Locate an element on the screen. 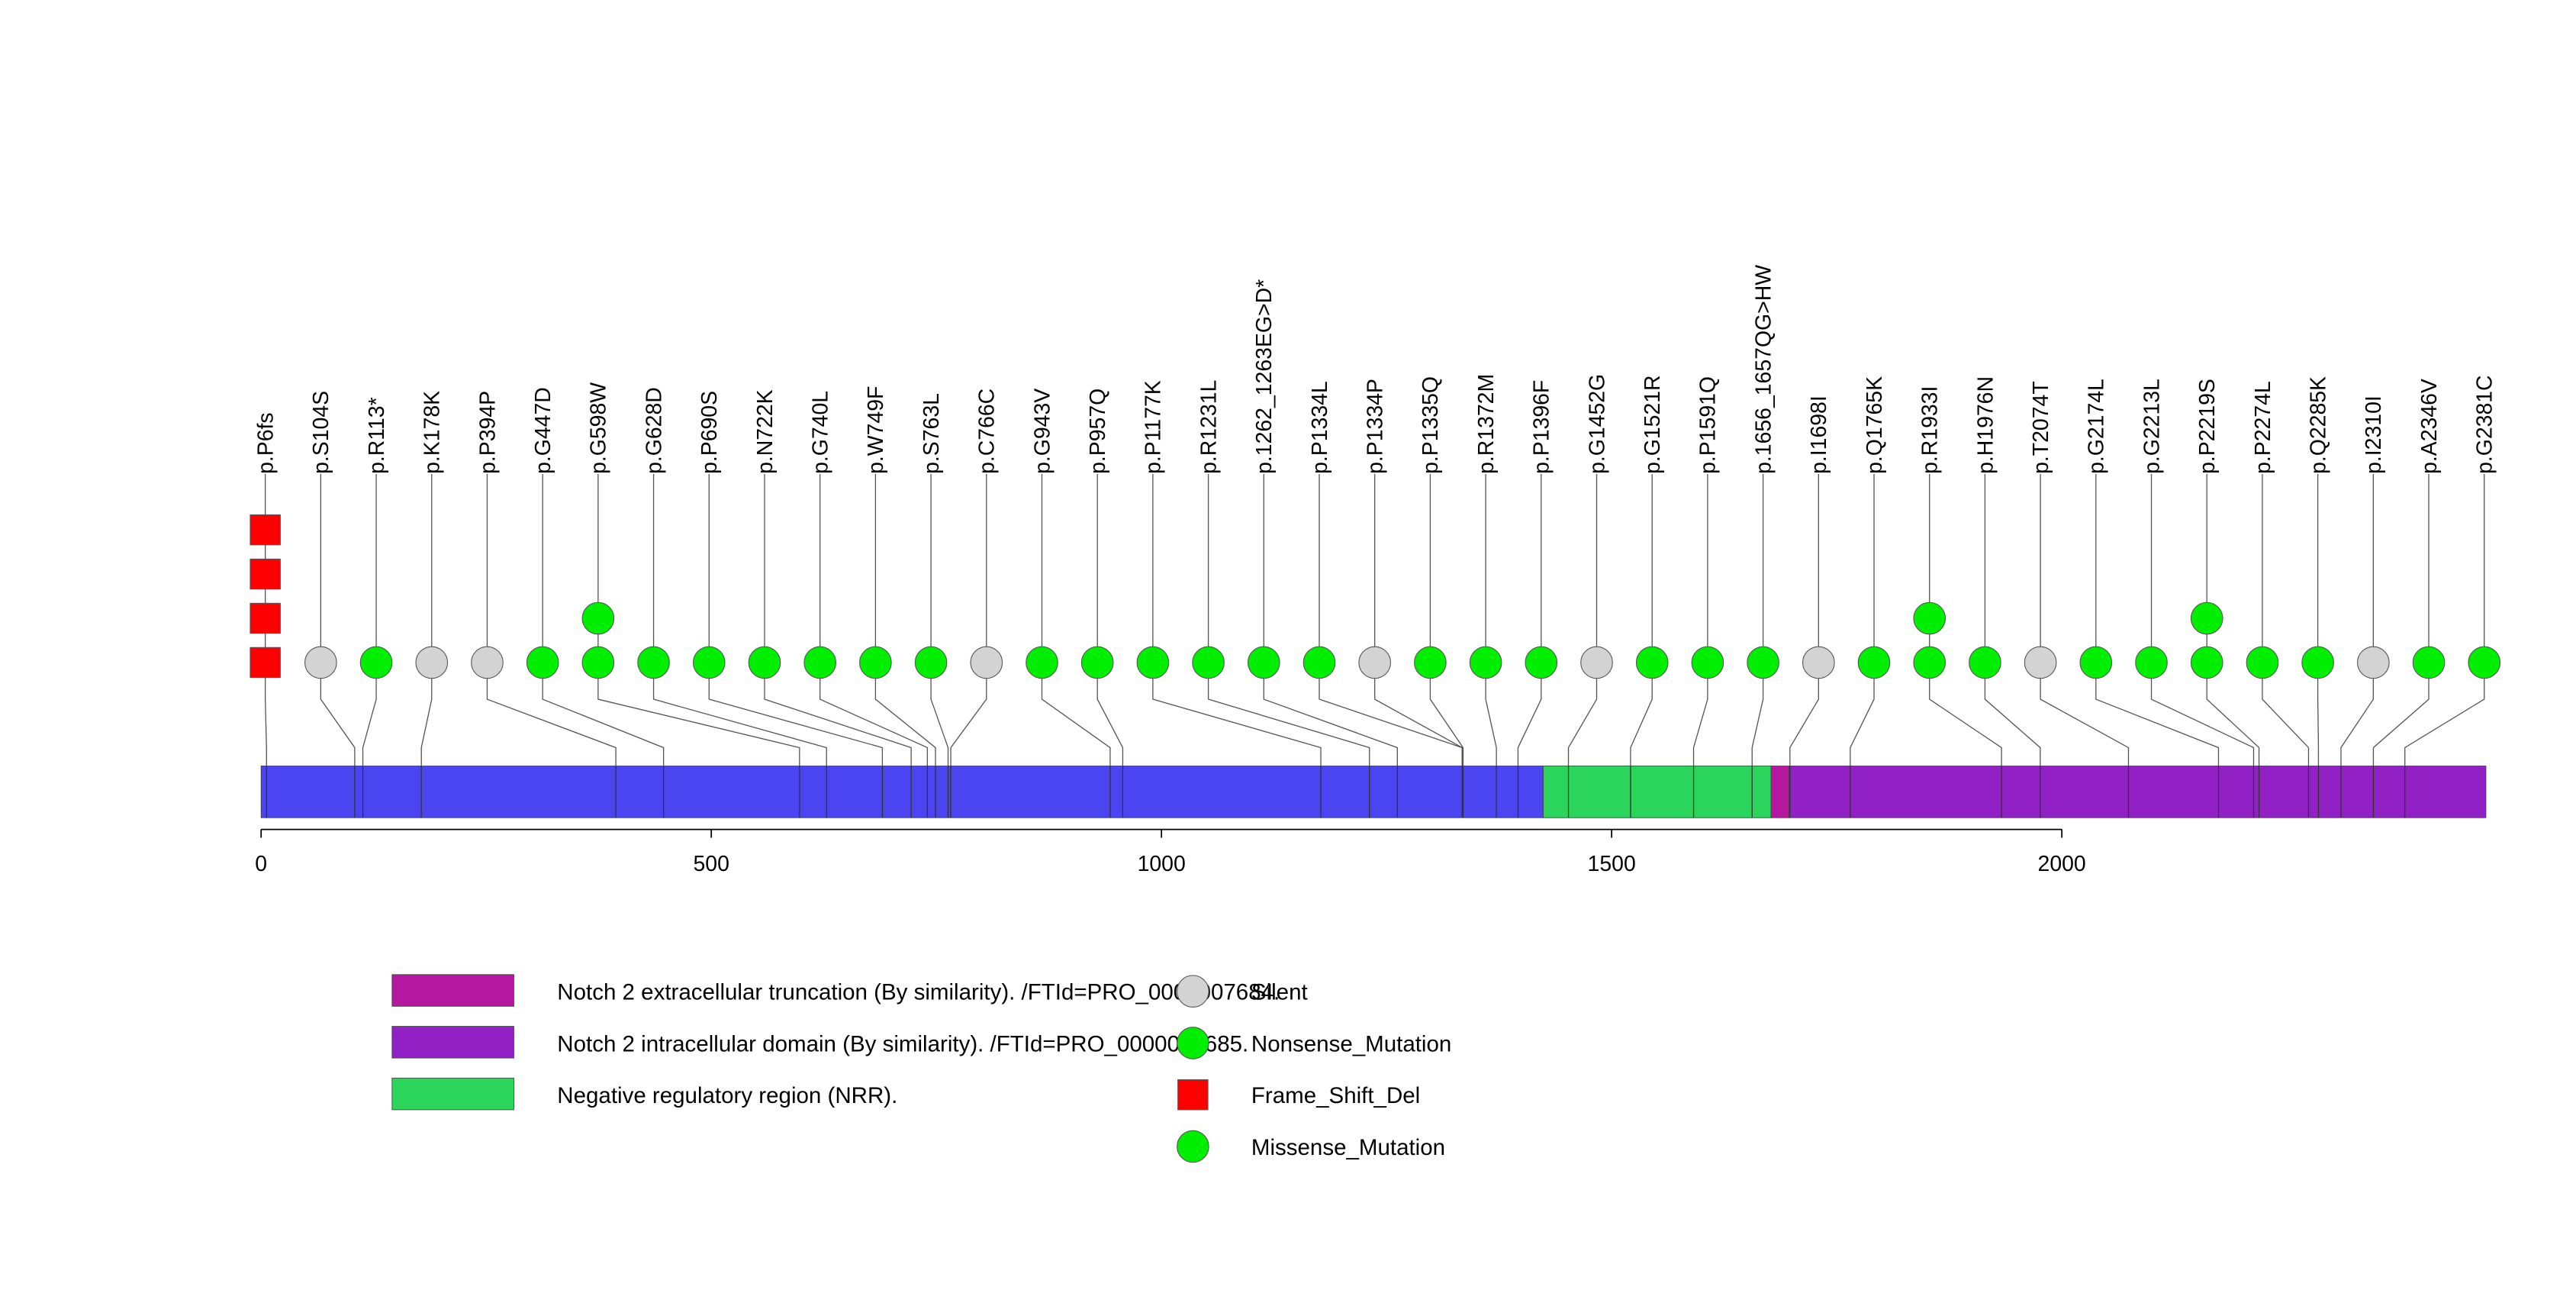  mutation-label: p.G1452G is located at coordinates (1597, 424).